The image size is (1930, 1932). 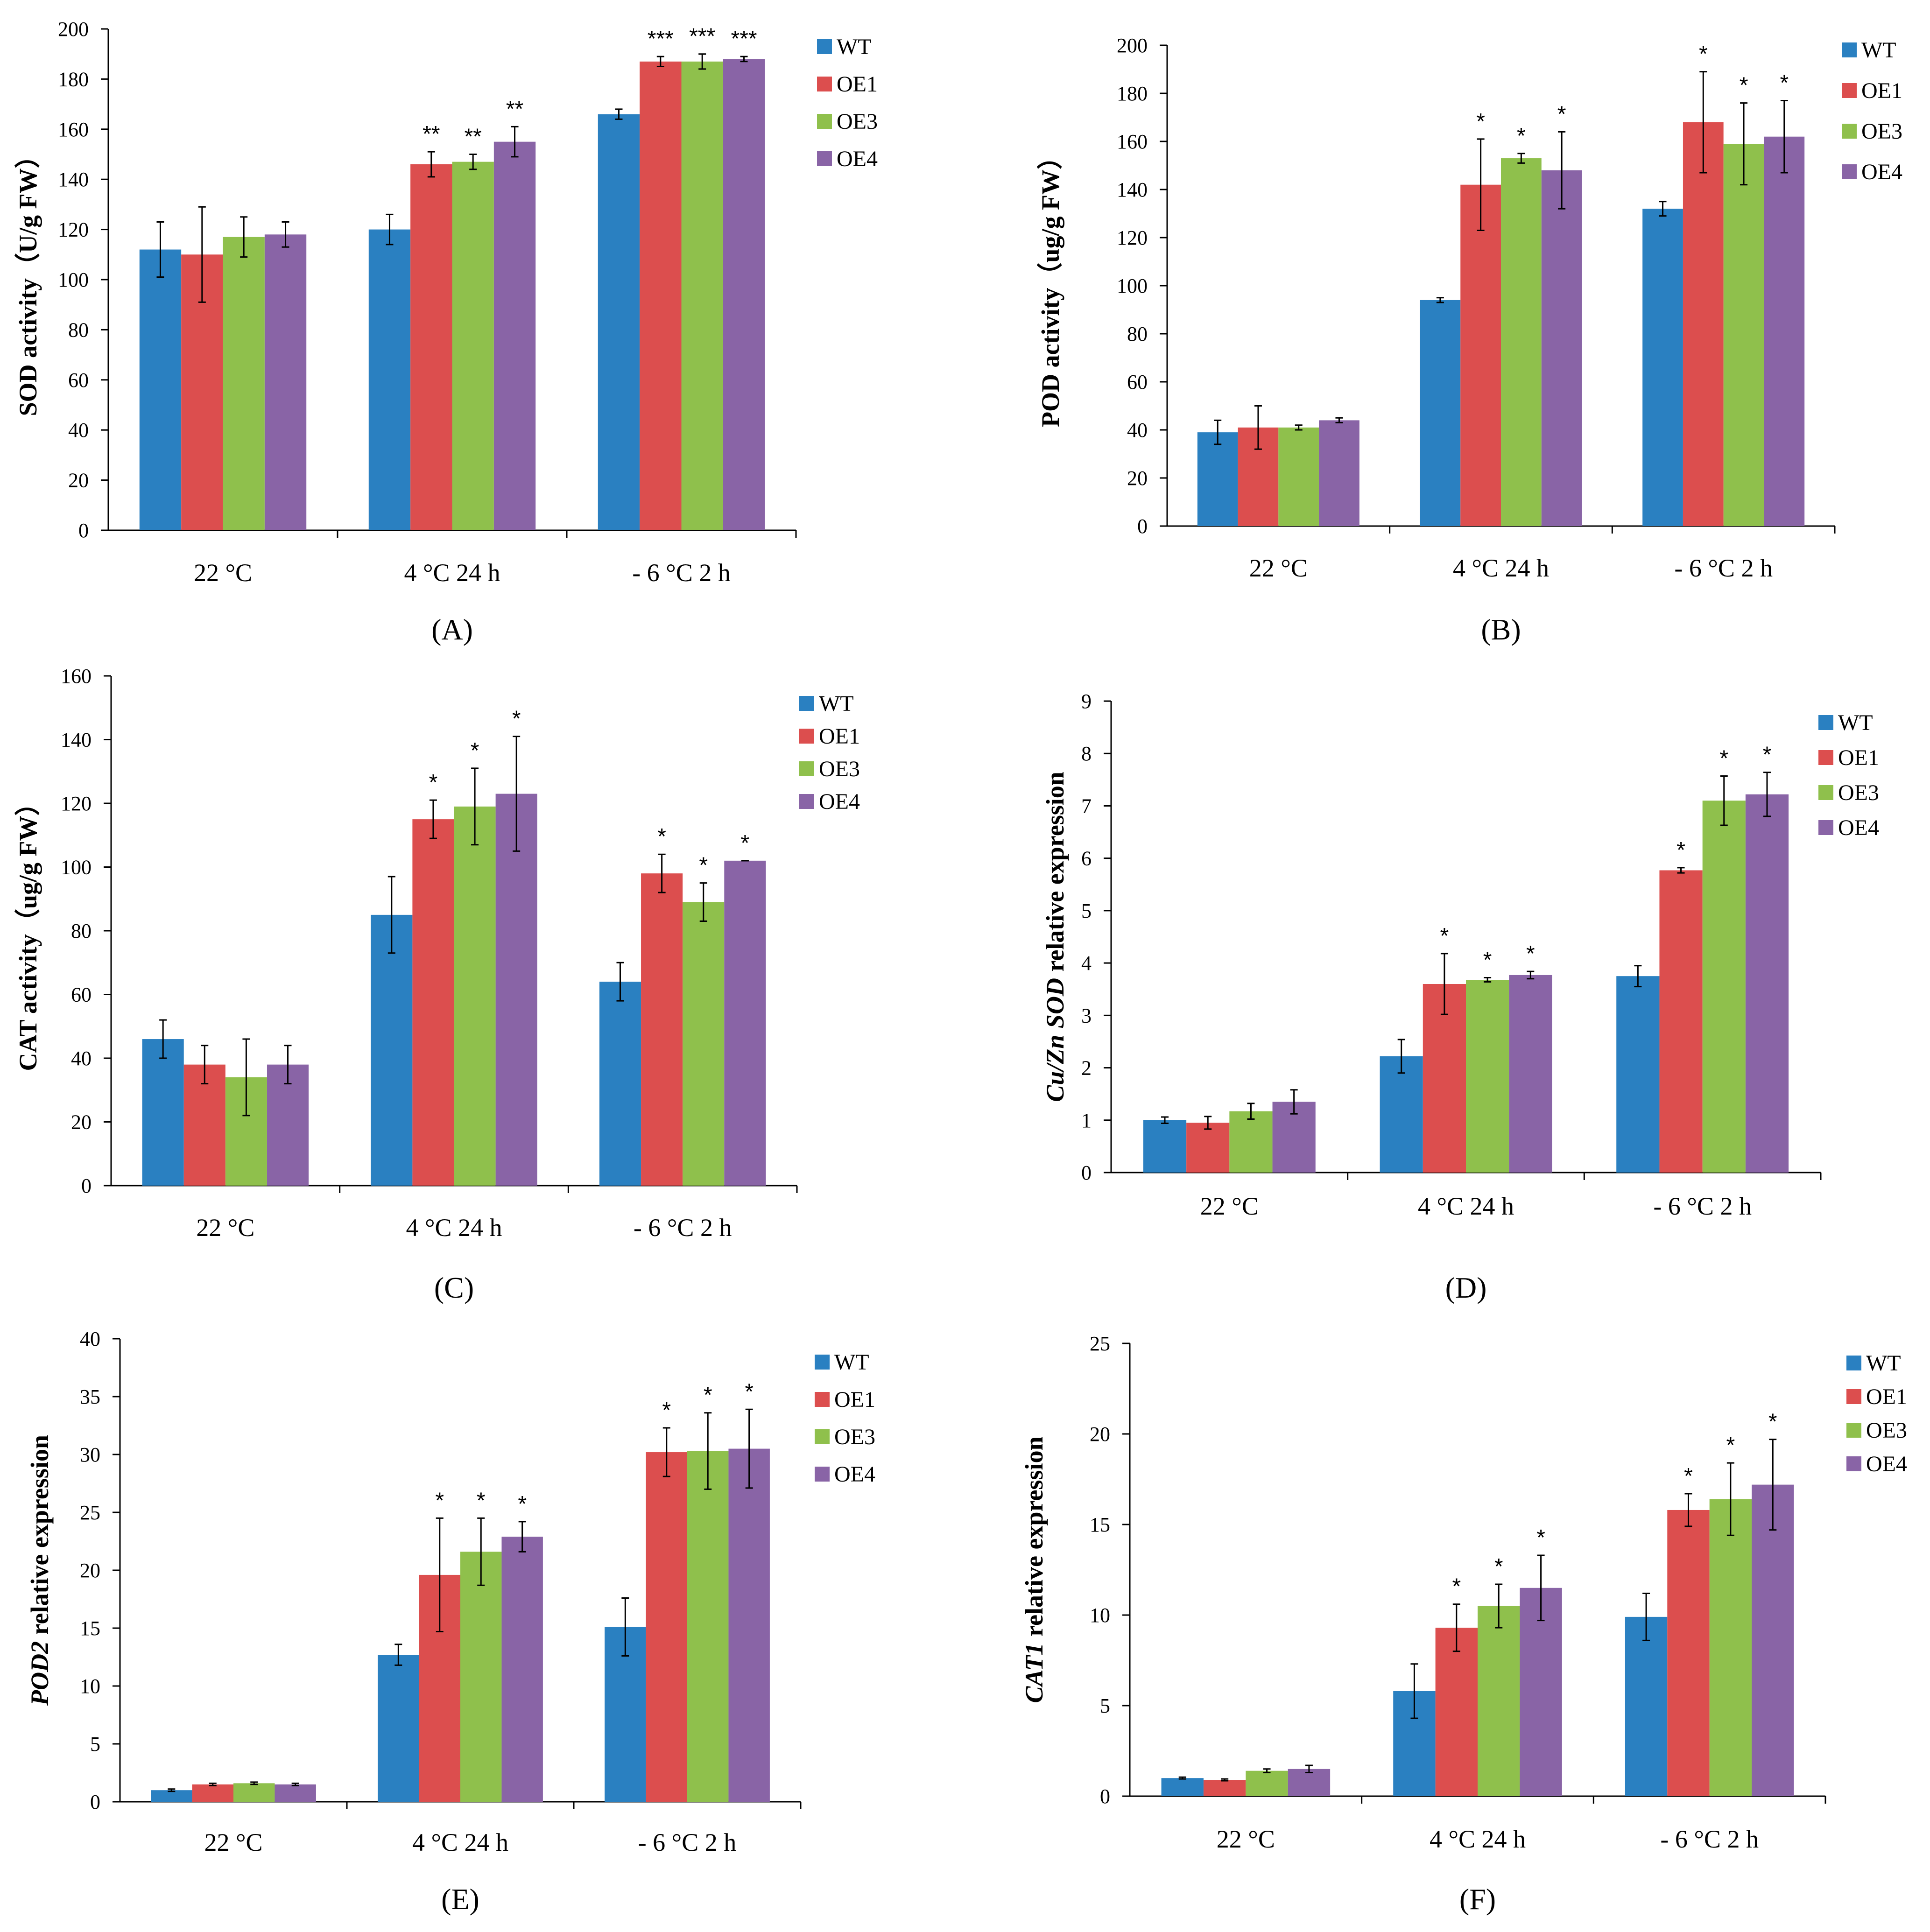 I want to click on y-tick-label: 5, so click(x=95, y=1745).